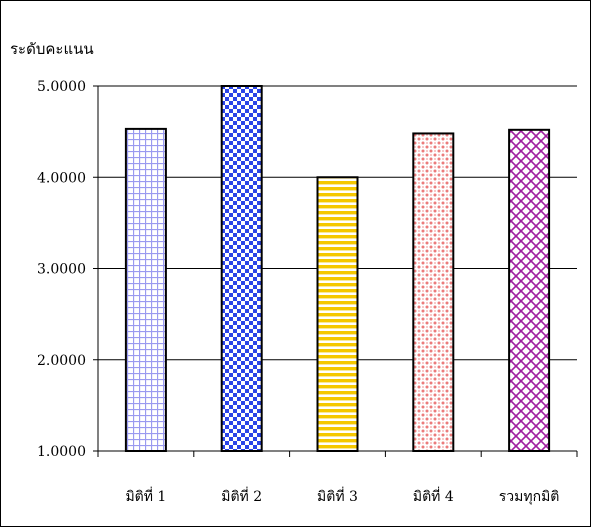 This screenshot has width=591, height=528. I want to click on x-tick-label: รวมทุกมิติ, so click(529, 497).